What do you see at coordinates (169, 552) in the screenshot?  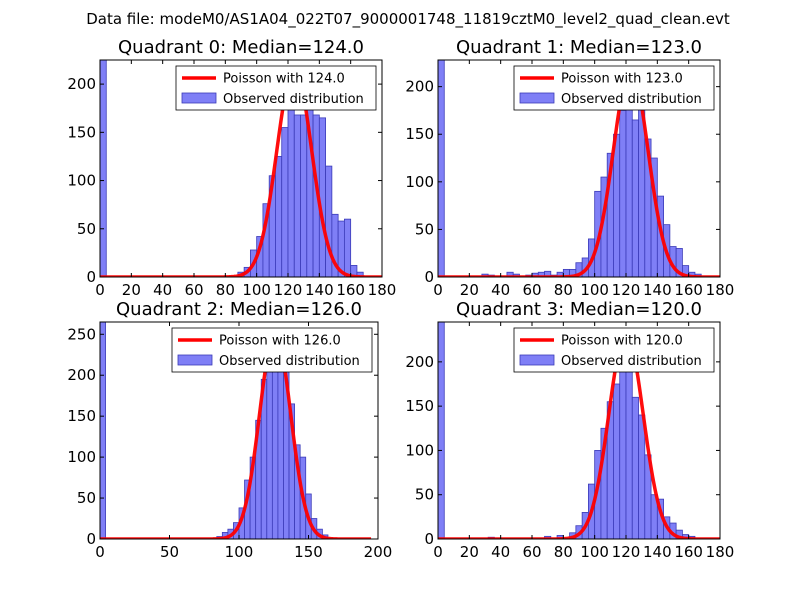 I see `x-tick-label: 50` at bounding box center [169, 552].